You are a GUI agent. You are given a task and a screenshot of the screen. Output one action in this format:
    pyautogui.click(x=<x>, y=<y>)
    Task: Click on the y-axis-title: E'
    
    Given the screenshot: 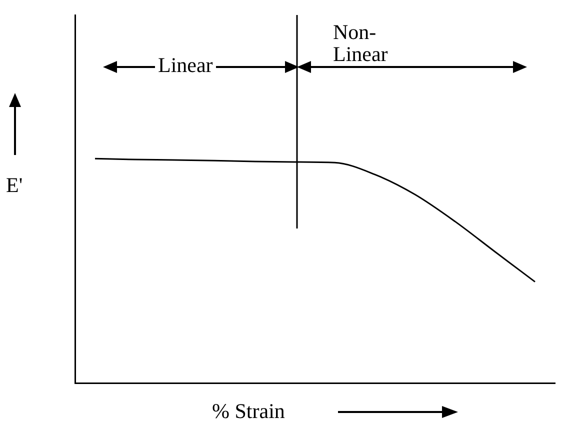 What is the action you would take?
    pyautogui.click(x=14, y=185)
    